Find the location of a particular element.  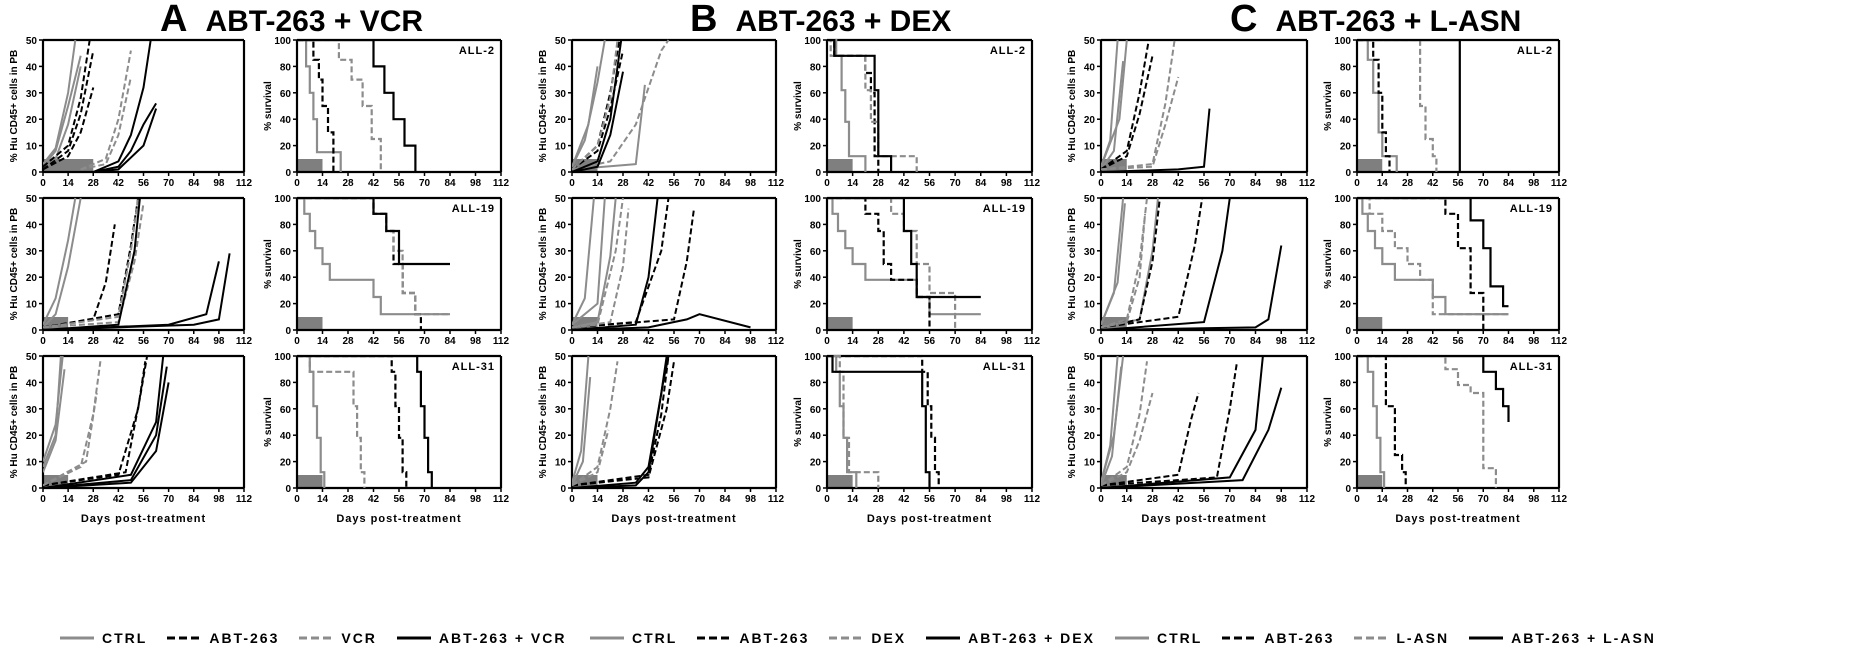

panel-letter: C is located at coordinates (1244, 20).